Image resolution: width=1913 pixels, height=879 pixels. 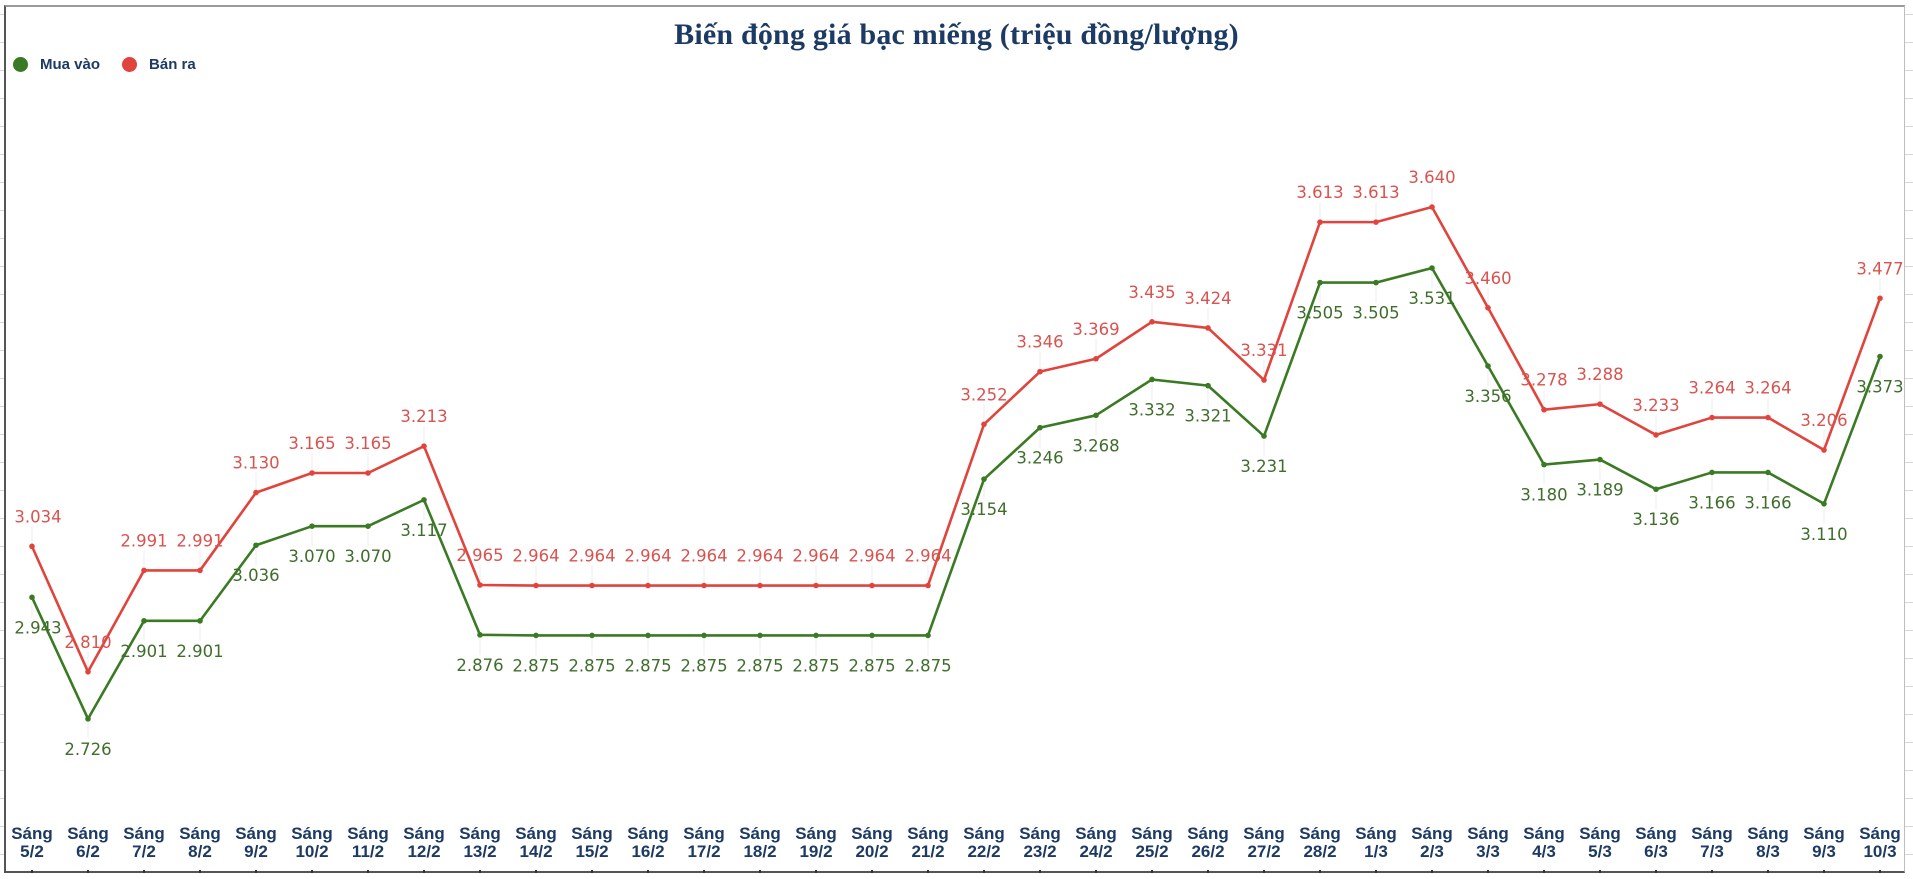 What do you see at coordinates (1768, 851) in the screenshot?
I see `x-axis-label: 8/3` at bounding box center [1768, 851].